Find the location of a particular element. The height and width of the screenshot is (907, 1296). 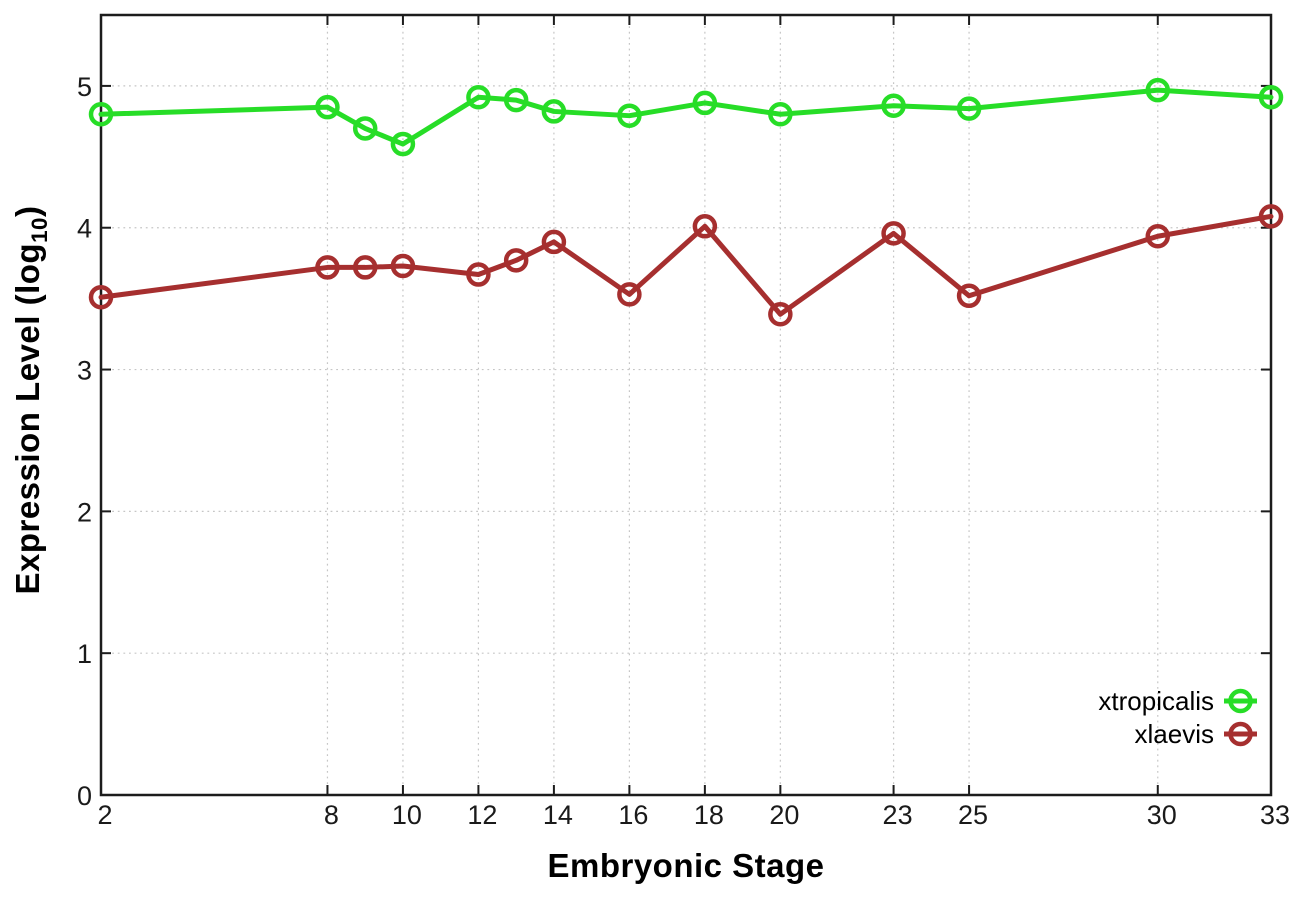

y-tick-label: 1 is located at coordinates (84, 654).